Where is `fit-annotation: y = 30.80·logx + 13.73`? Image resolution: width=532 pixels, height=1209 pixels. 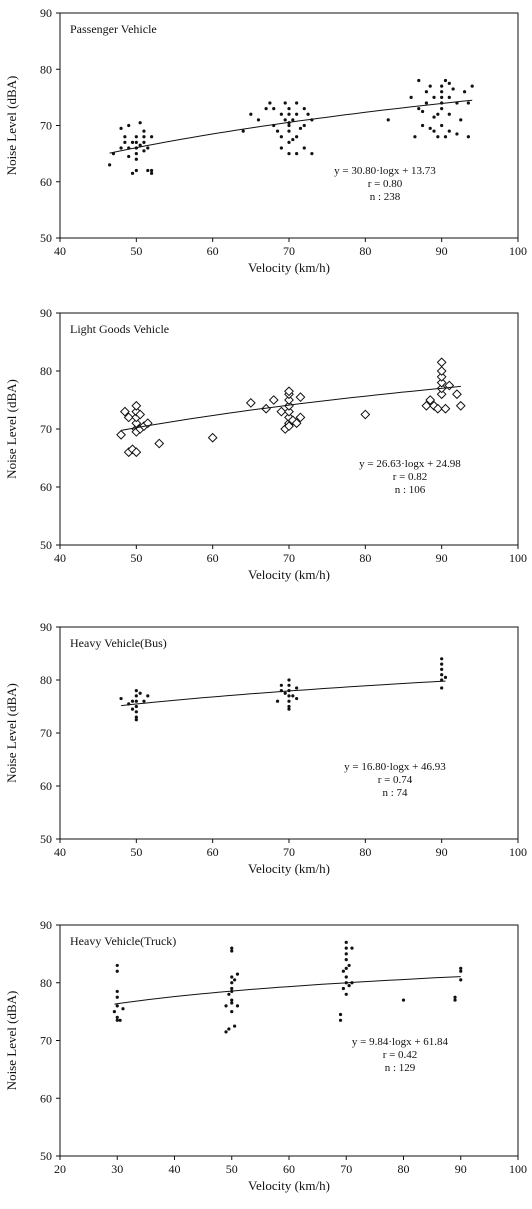
fit-annotation: y = 30.80·logx + 13.73 is located at coordinates (385, 171).